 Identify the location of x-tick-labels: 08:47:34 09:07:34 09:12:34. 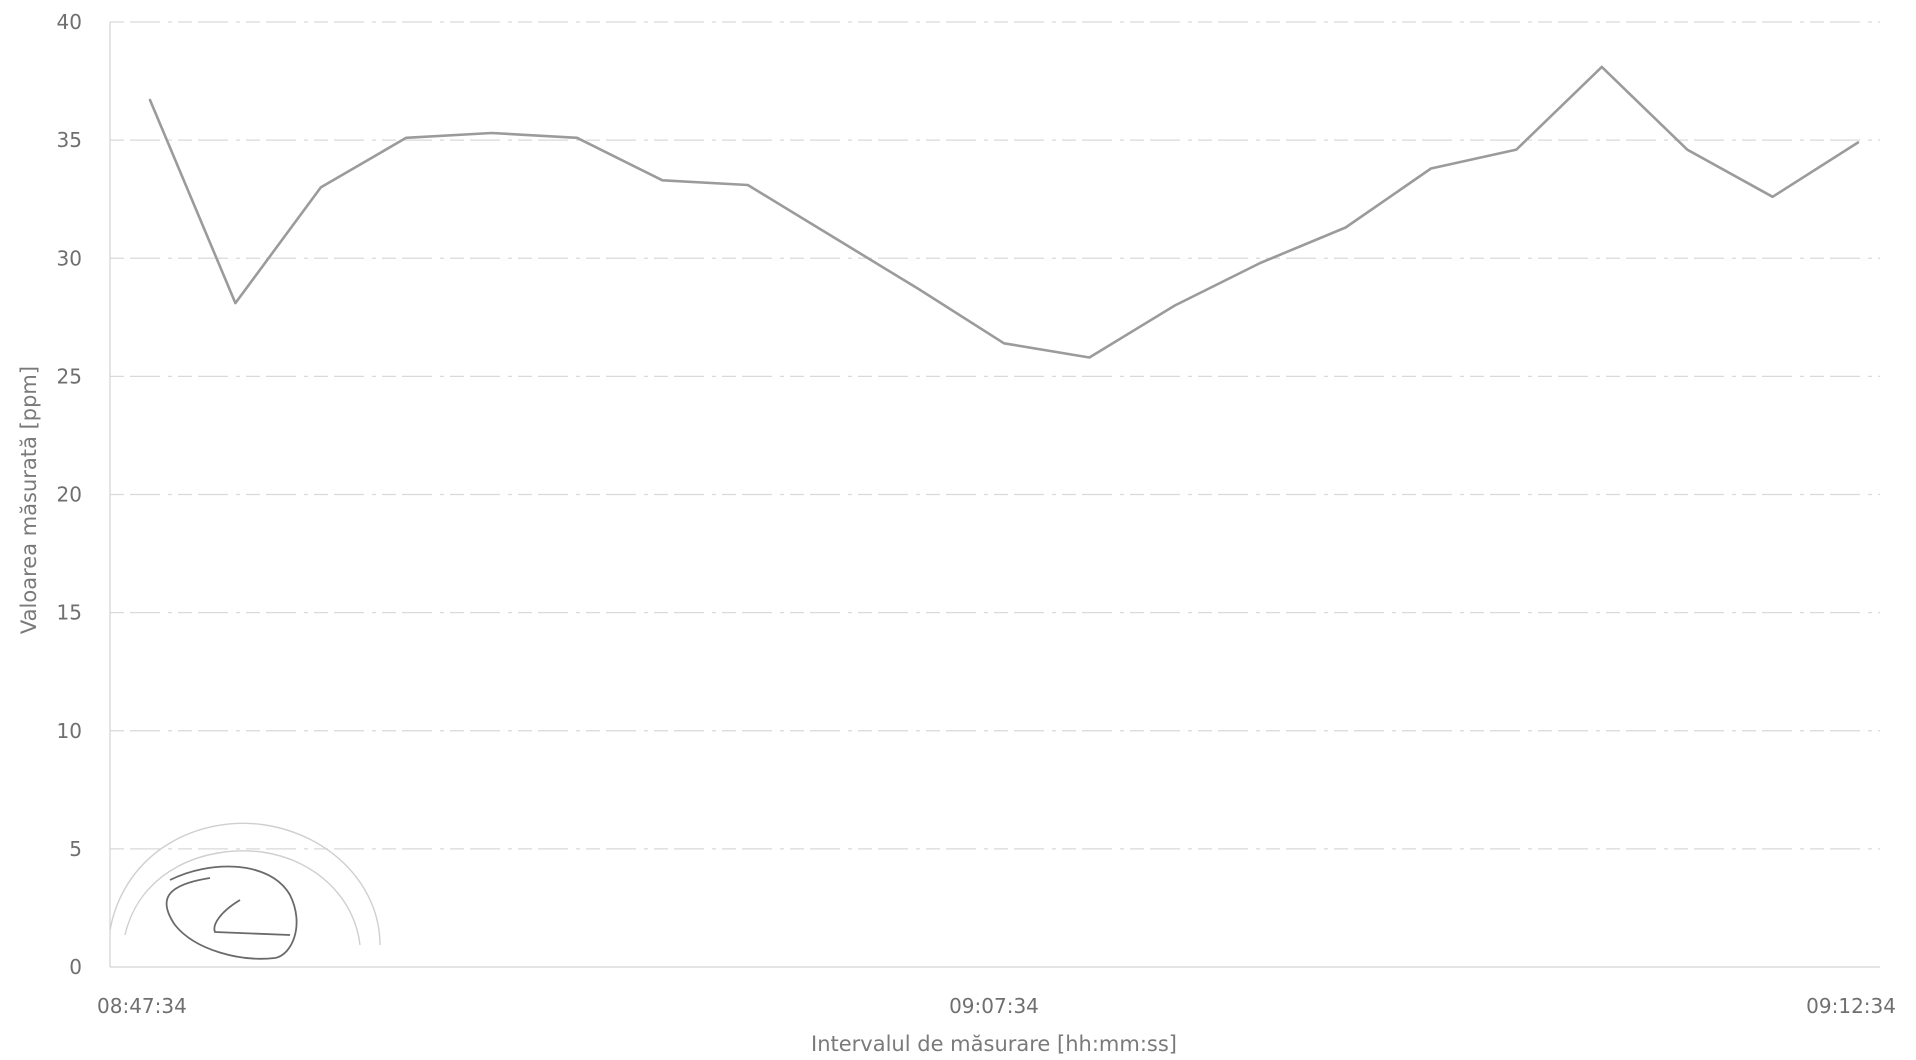
(996, 1006).